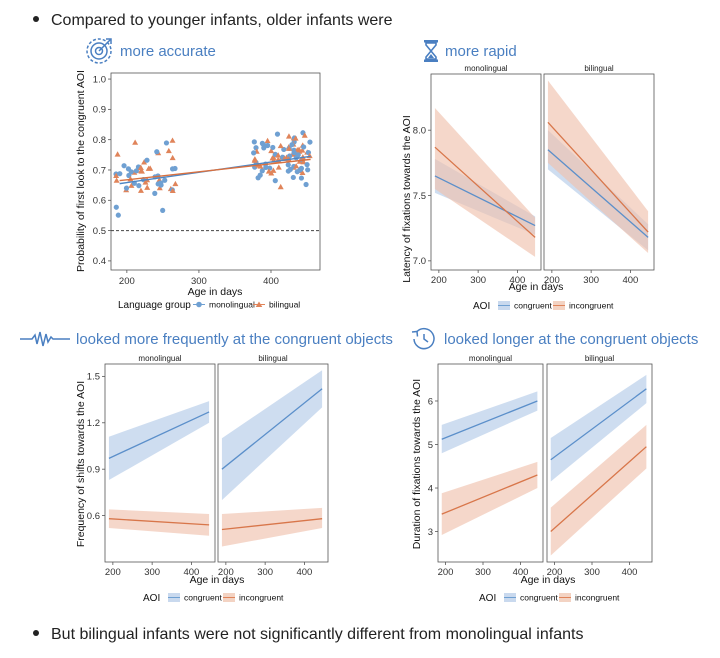 This screenshot has height=658, width=720. Describe the element at coordinates (598, 489) in the screenshot. I see `incongruent-fit-line` at that location.